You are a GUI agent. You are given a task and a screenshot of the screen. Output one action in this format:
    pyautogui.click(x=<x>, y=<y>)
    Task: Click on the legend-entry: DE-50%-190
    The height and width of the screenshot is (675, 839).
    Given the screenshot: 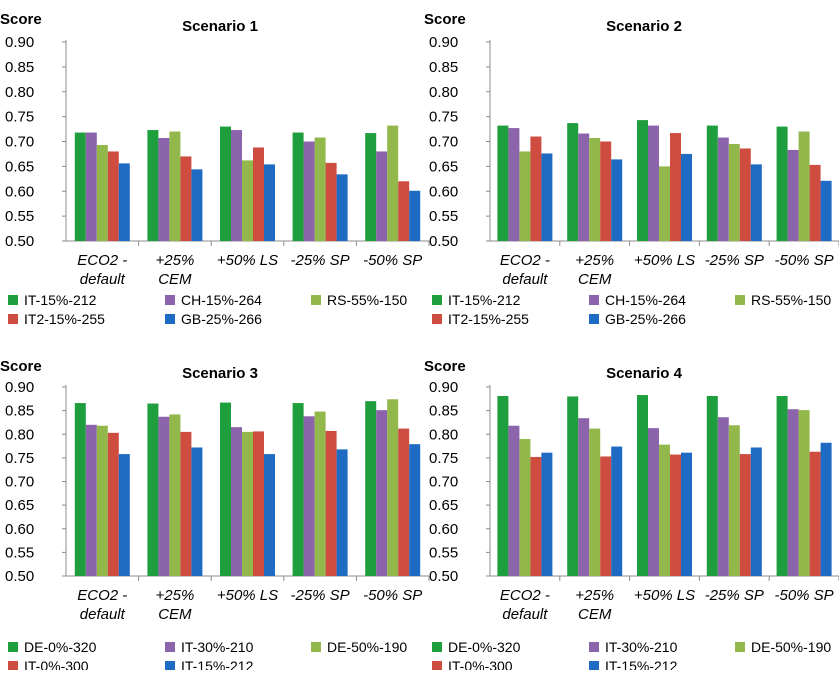 What is the action you would take?
    pyautogui.click(x=791, y=647)
    